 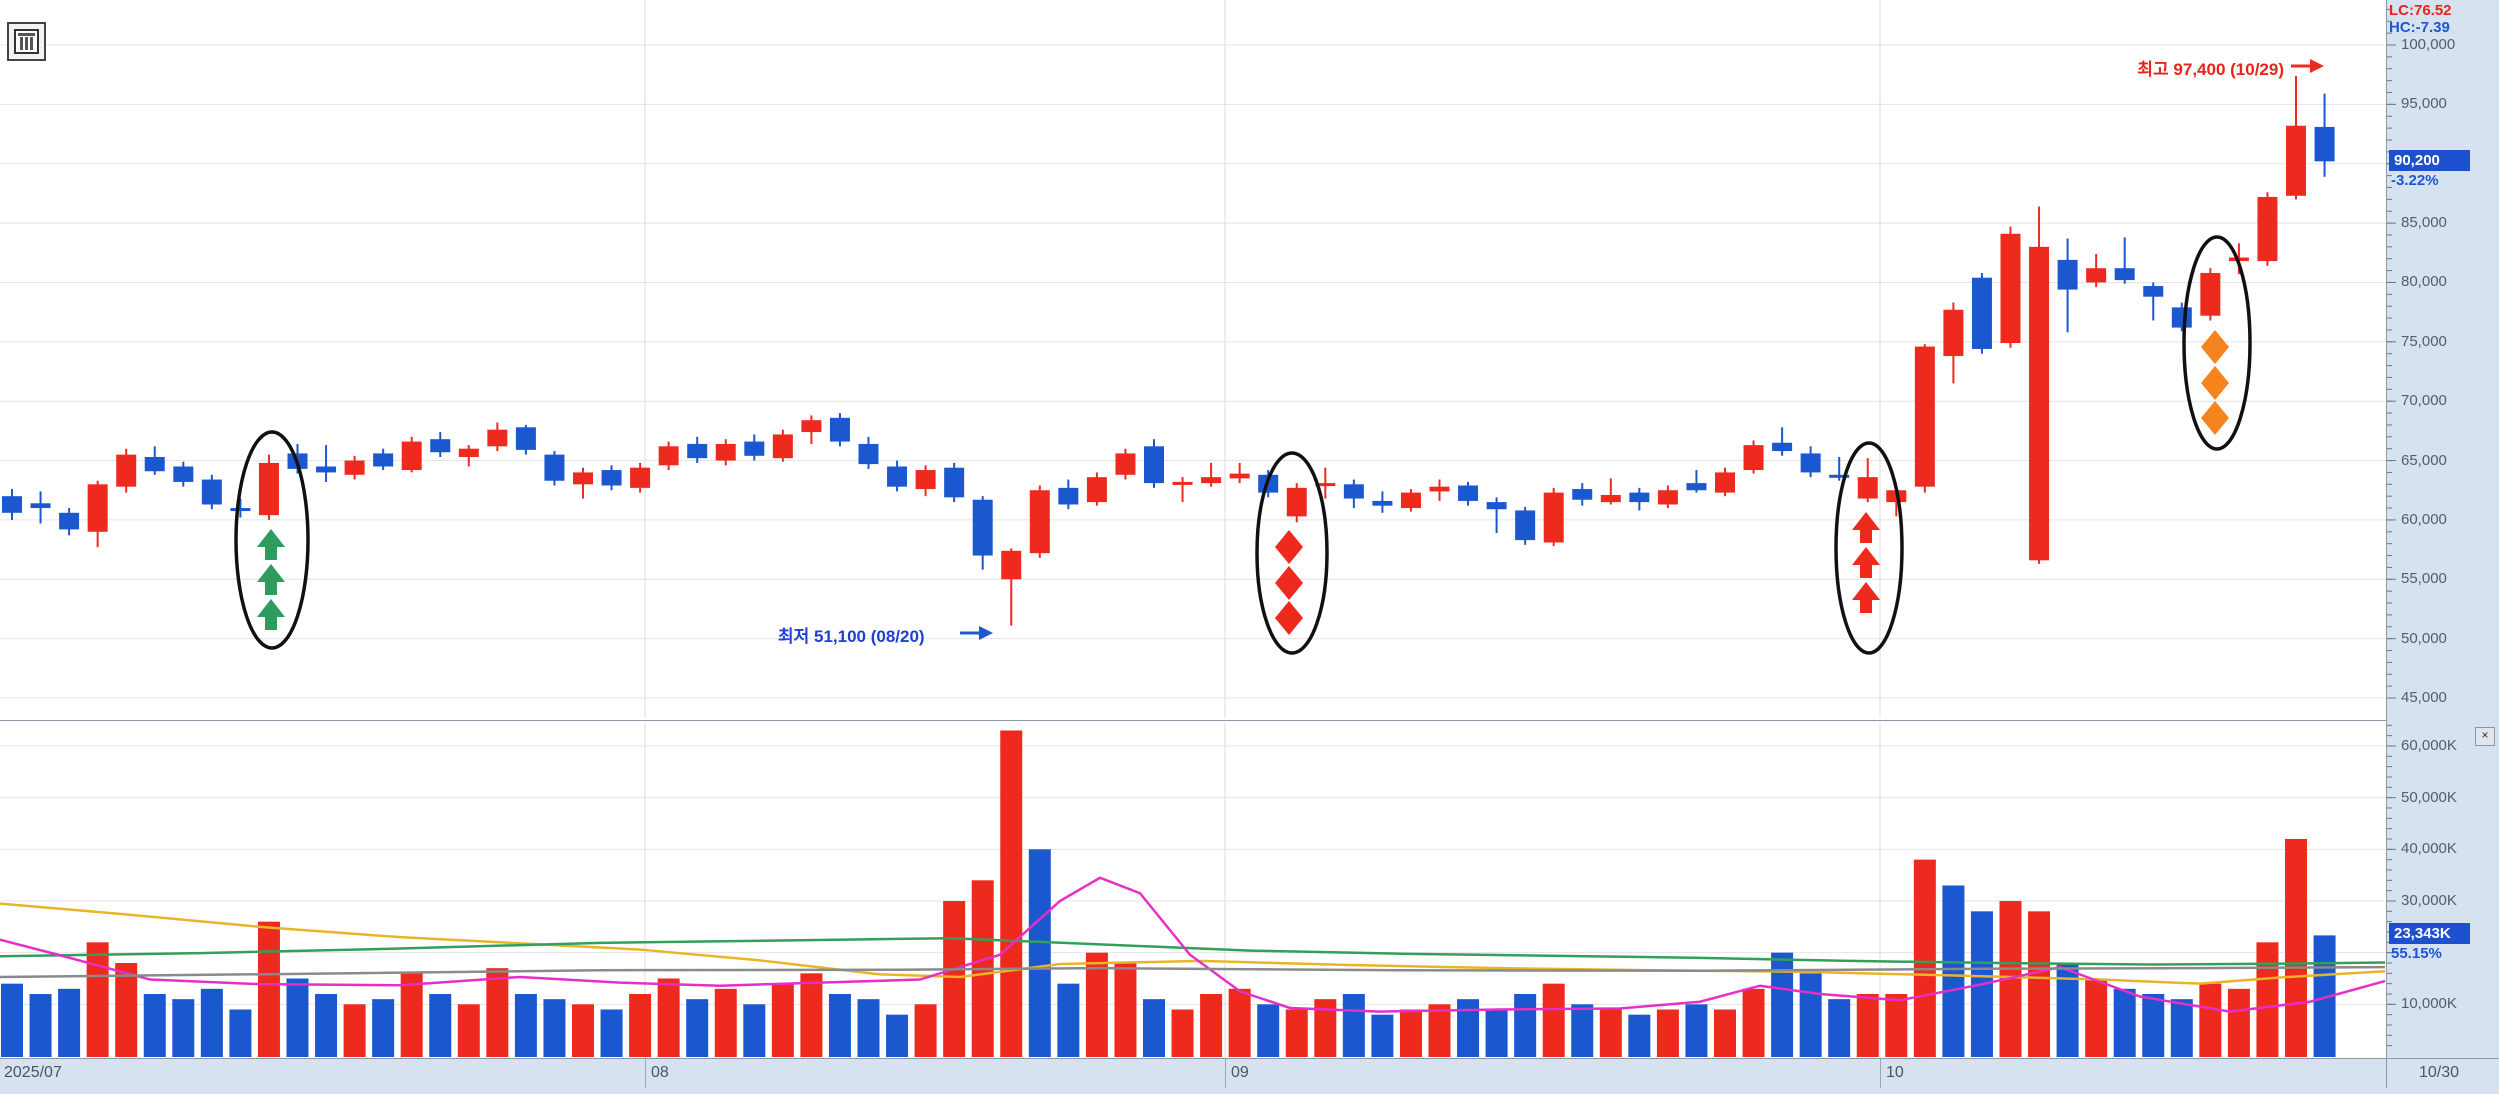 I want to click on high-arrow-icon, so click(x=2317, y=66).